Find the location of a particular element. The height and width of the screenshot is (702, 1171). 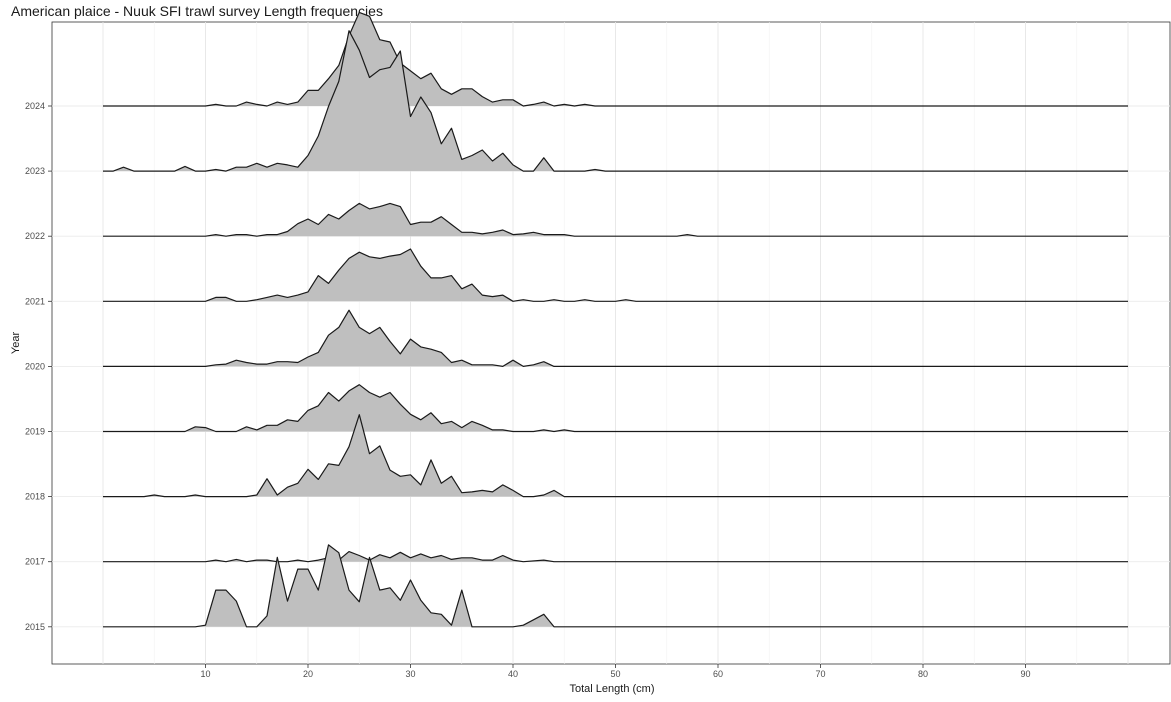

ridge-line-2020 is located at coordinates (615, 338).